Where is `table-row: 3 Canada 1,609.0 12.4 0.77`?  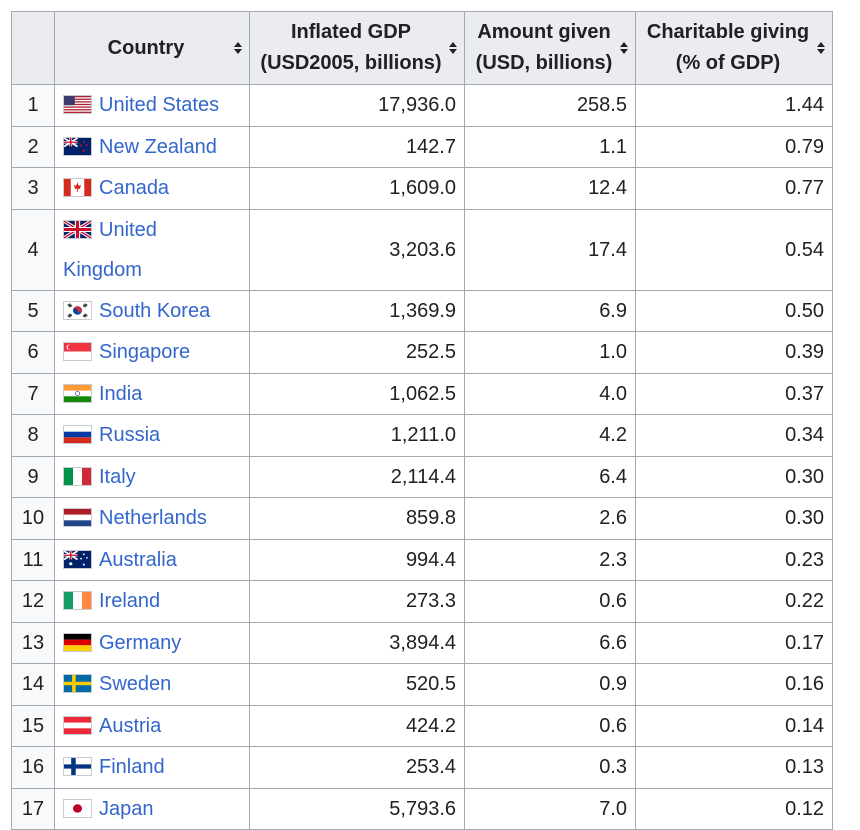 table-row: 3 Canada 1,609.0 12.4 0.77 is located at coordinates (422, 188).